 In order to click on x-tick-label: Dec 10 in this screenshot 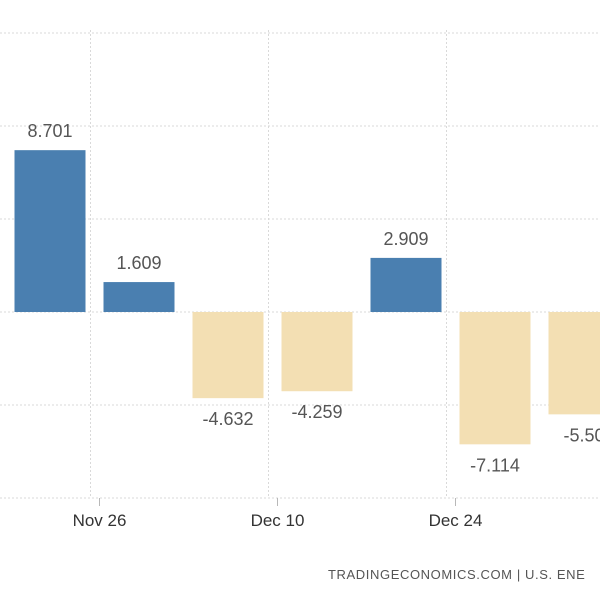, I will do `click(278, 520)`.